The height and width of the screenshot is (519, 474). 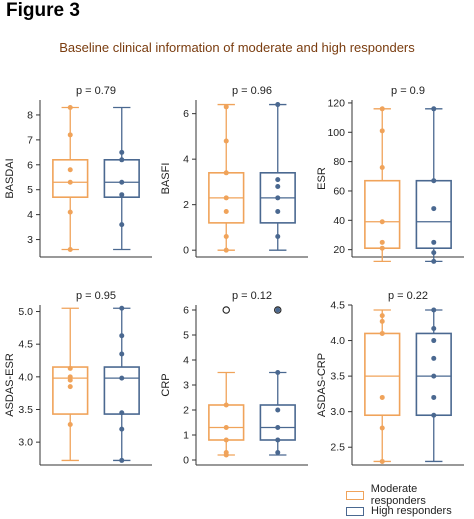 I want to click on y-tick-label: 5.0, so click(x=25, y=312).